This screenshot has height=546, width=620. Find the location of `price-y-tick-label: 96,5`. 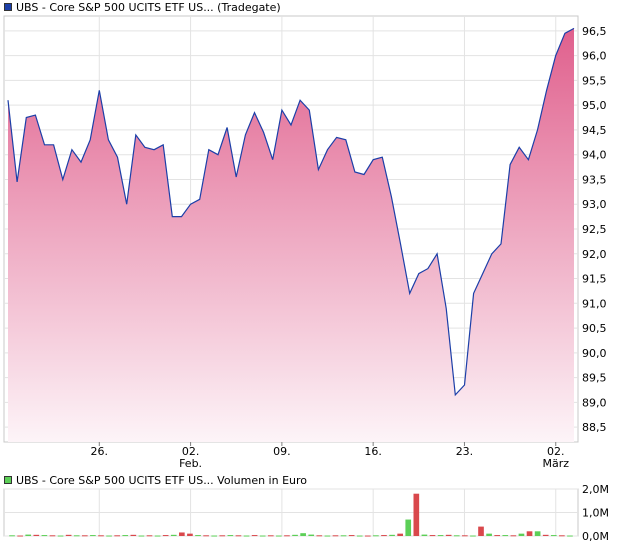

price-y-tick-label: 96,5 is located at coordinates (594, 31).